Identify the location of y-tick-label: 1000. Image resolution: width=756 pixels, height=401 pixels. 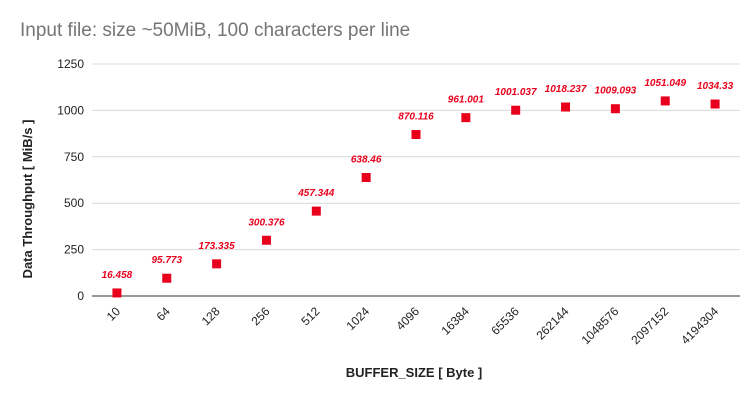
(70, 110).